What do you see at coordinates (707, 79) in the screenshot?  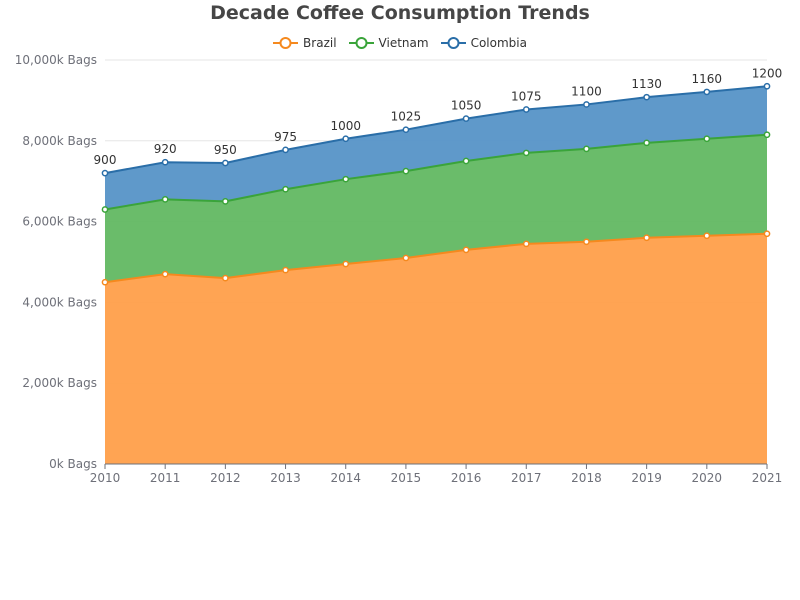 I see `data-label: 1160` at bounding box center [707, 79].